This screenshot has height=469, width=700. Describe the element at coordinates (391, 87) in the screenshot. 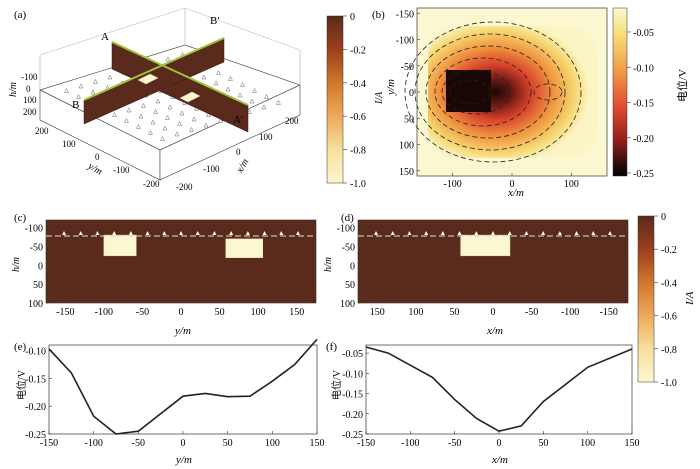

I see `axis-label-y: y/m` at that location.